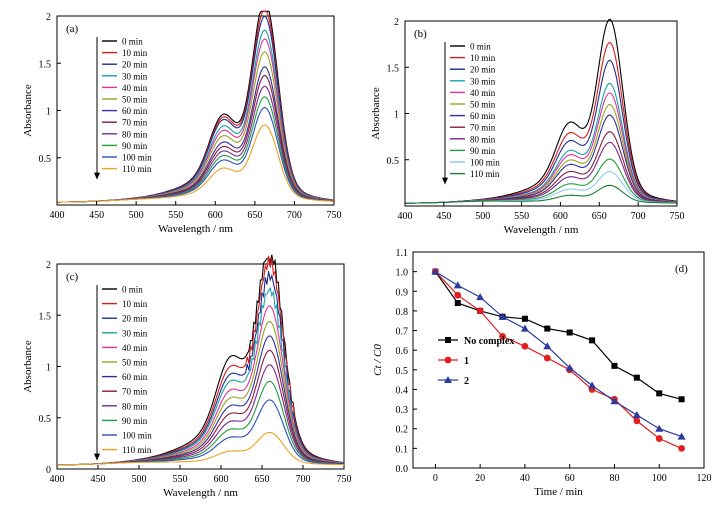  What do you see at coordinates (135, 333) in the screenshot?
I see `legend-label: 30 min` at bounding box center [135, 333].